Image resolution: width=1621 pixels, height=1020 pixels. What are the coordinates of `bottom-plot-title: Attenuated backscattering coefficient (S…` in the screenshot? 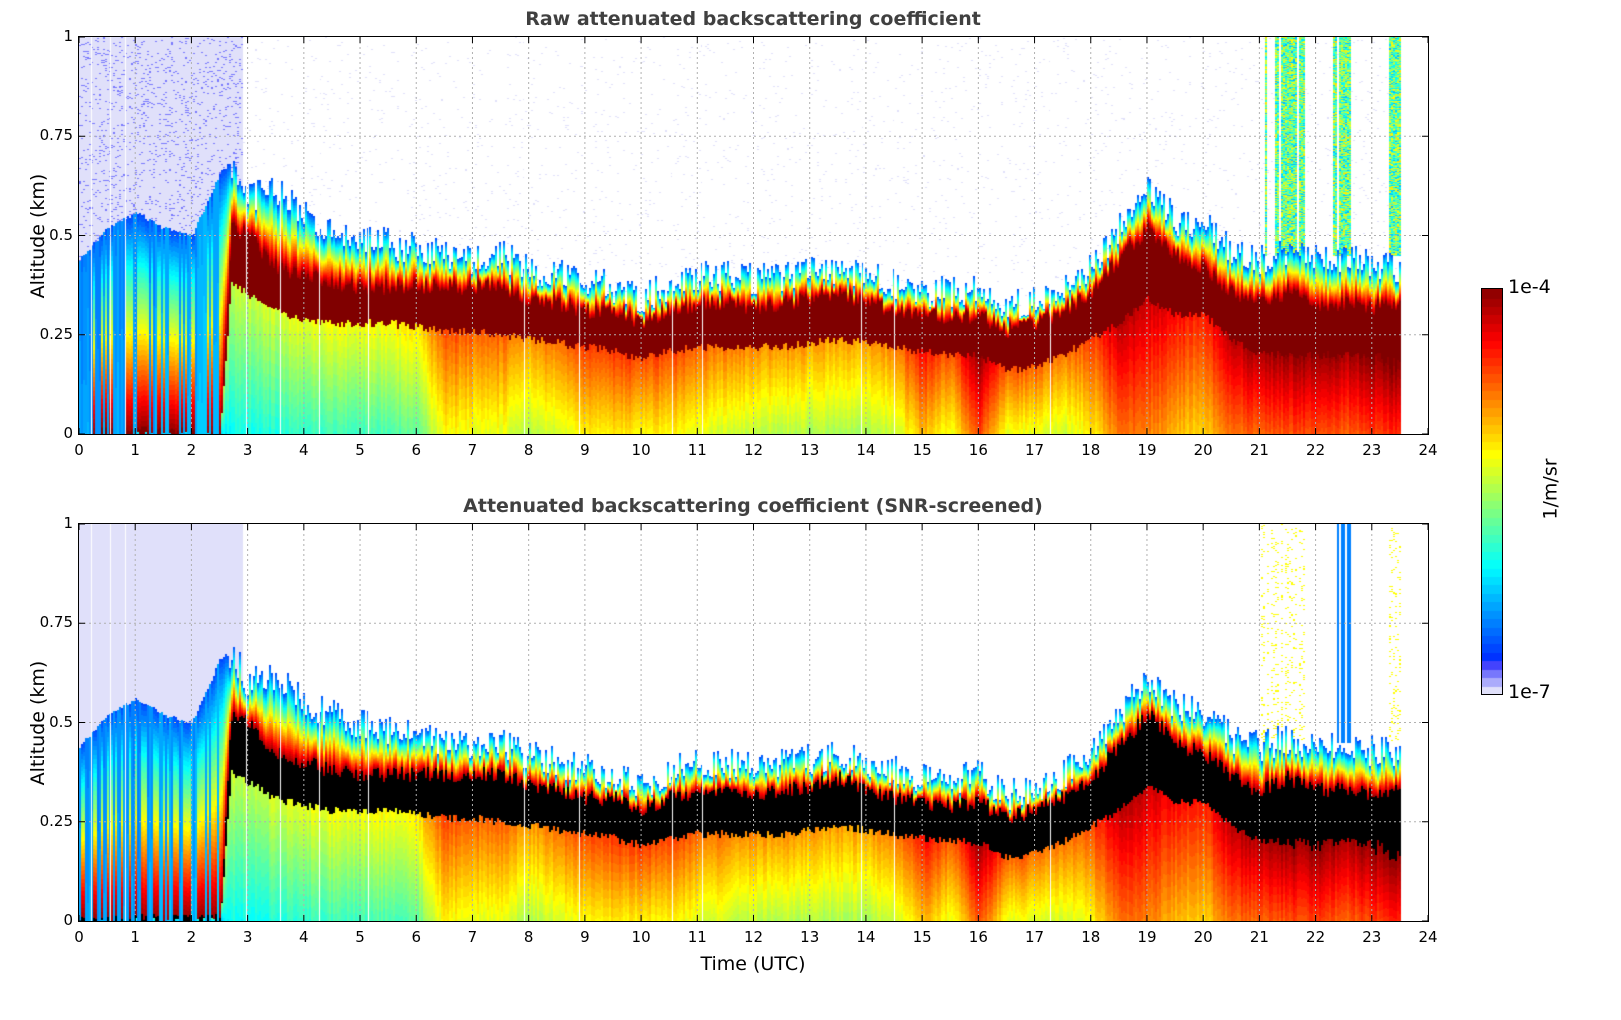 It's located at (753, 506).